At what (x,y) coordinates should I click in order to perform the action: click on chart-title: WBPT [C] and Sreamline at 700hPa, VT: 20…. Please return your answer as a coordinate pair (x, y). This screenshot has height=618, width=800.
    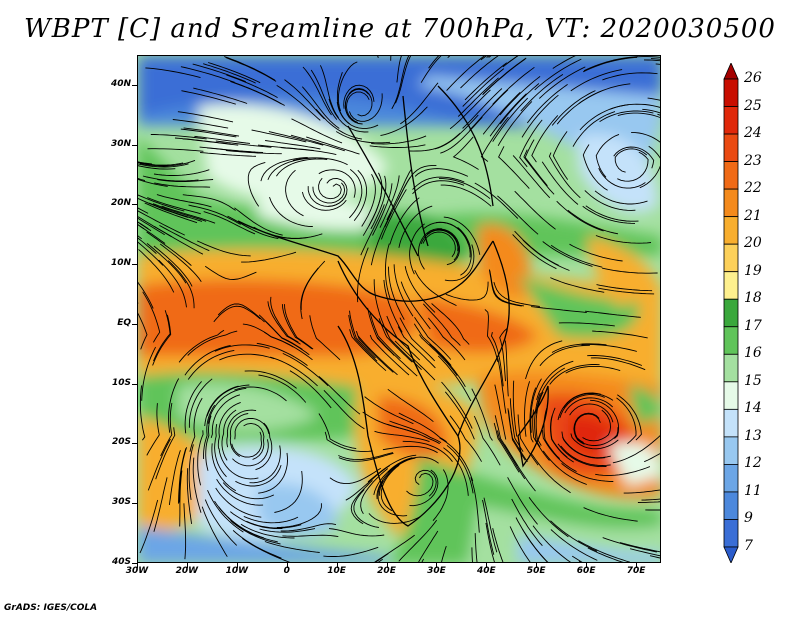
    Looking at the image, I should click on (400, 29).